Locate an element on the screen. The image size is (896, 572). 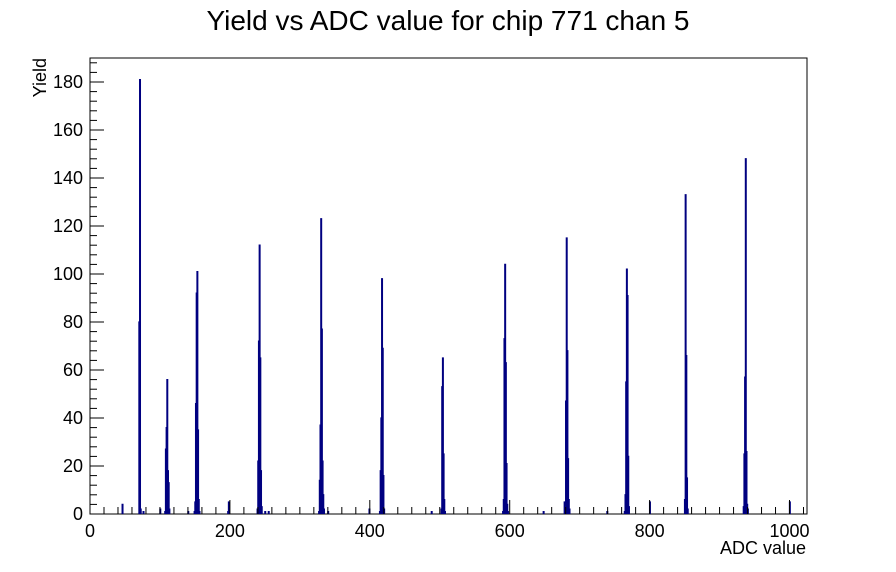
y-tick-label: 160 is located at coordinates (68, 130).